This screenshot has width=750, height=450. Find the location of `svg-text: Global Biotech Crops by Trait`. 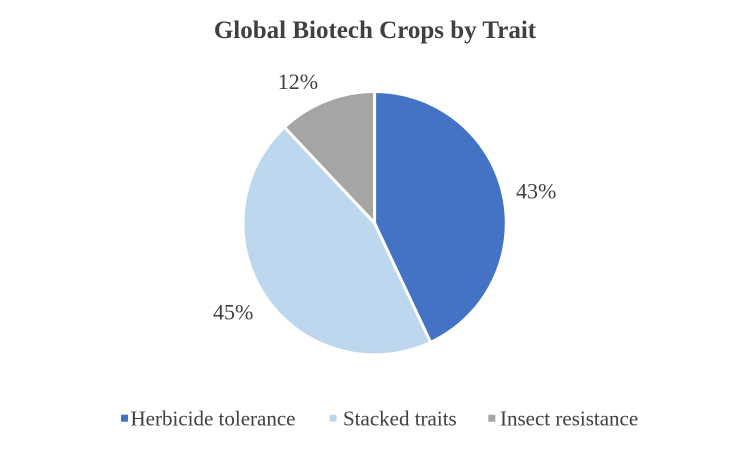

svg-text: Global Biotech Crops by Trait is located at coordinates (375, 30).